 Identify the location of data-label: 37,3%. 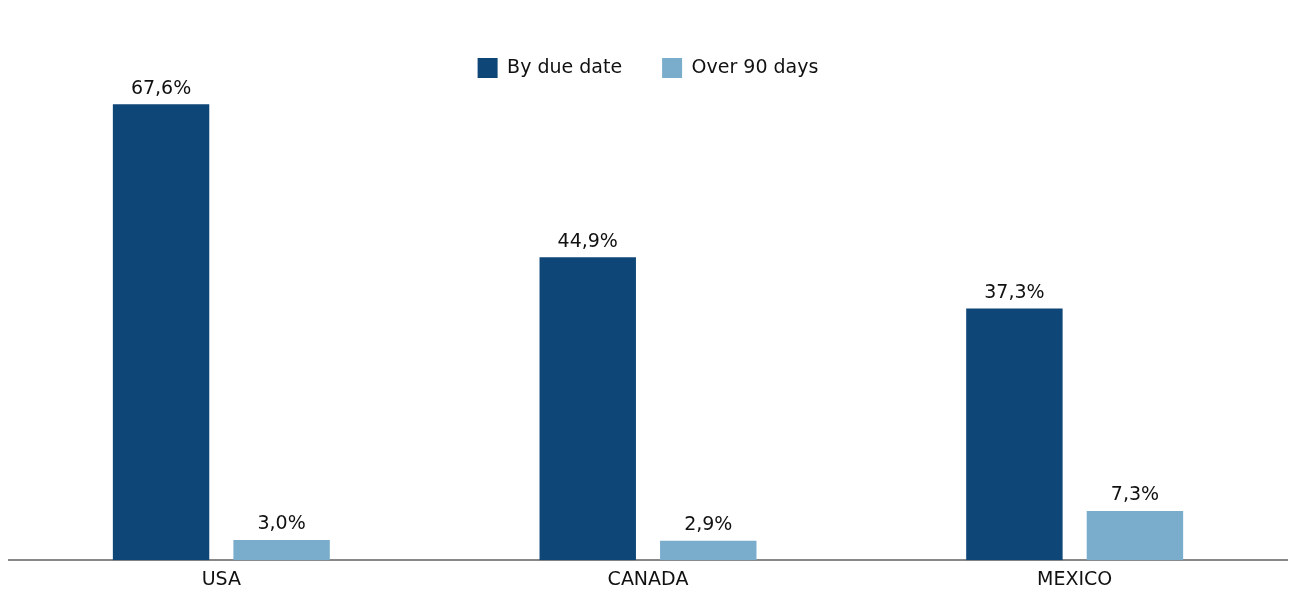
(1014, 291).